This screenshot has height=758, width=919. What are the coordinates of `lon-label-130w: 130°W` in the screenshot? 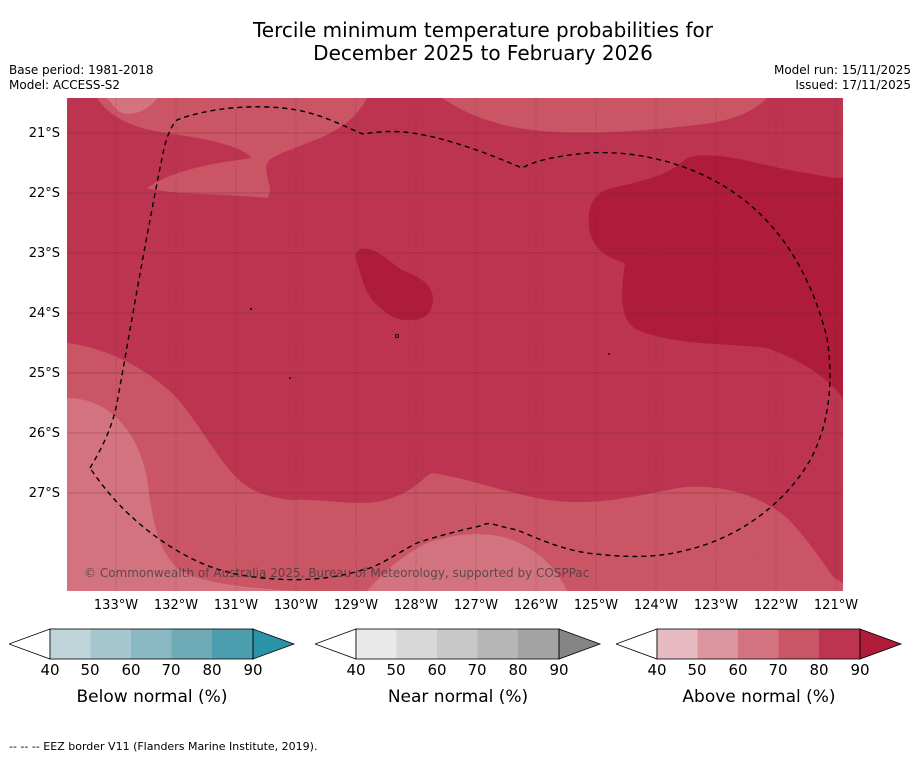 It's located at (296, 605).